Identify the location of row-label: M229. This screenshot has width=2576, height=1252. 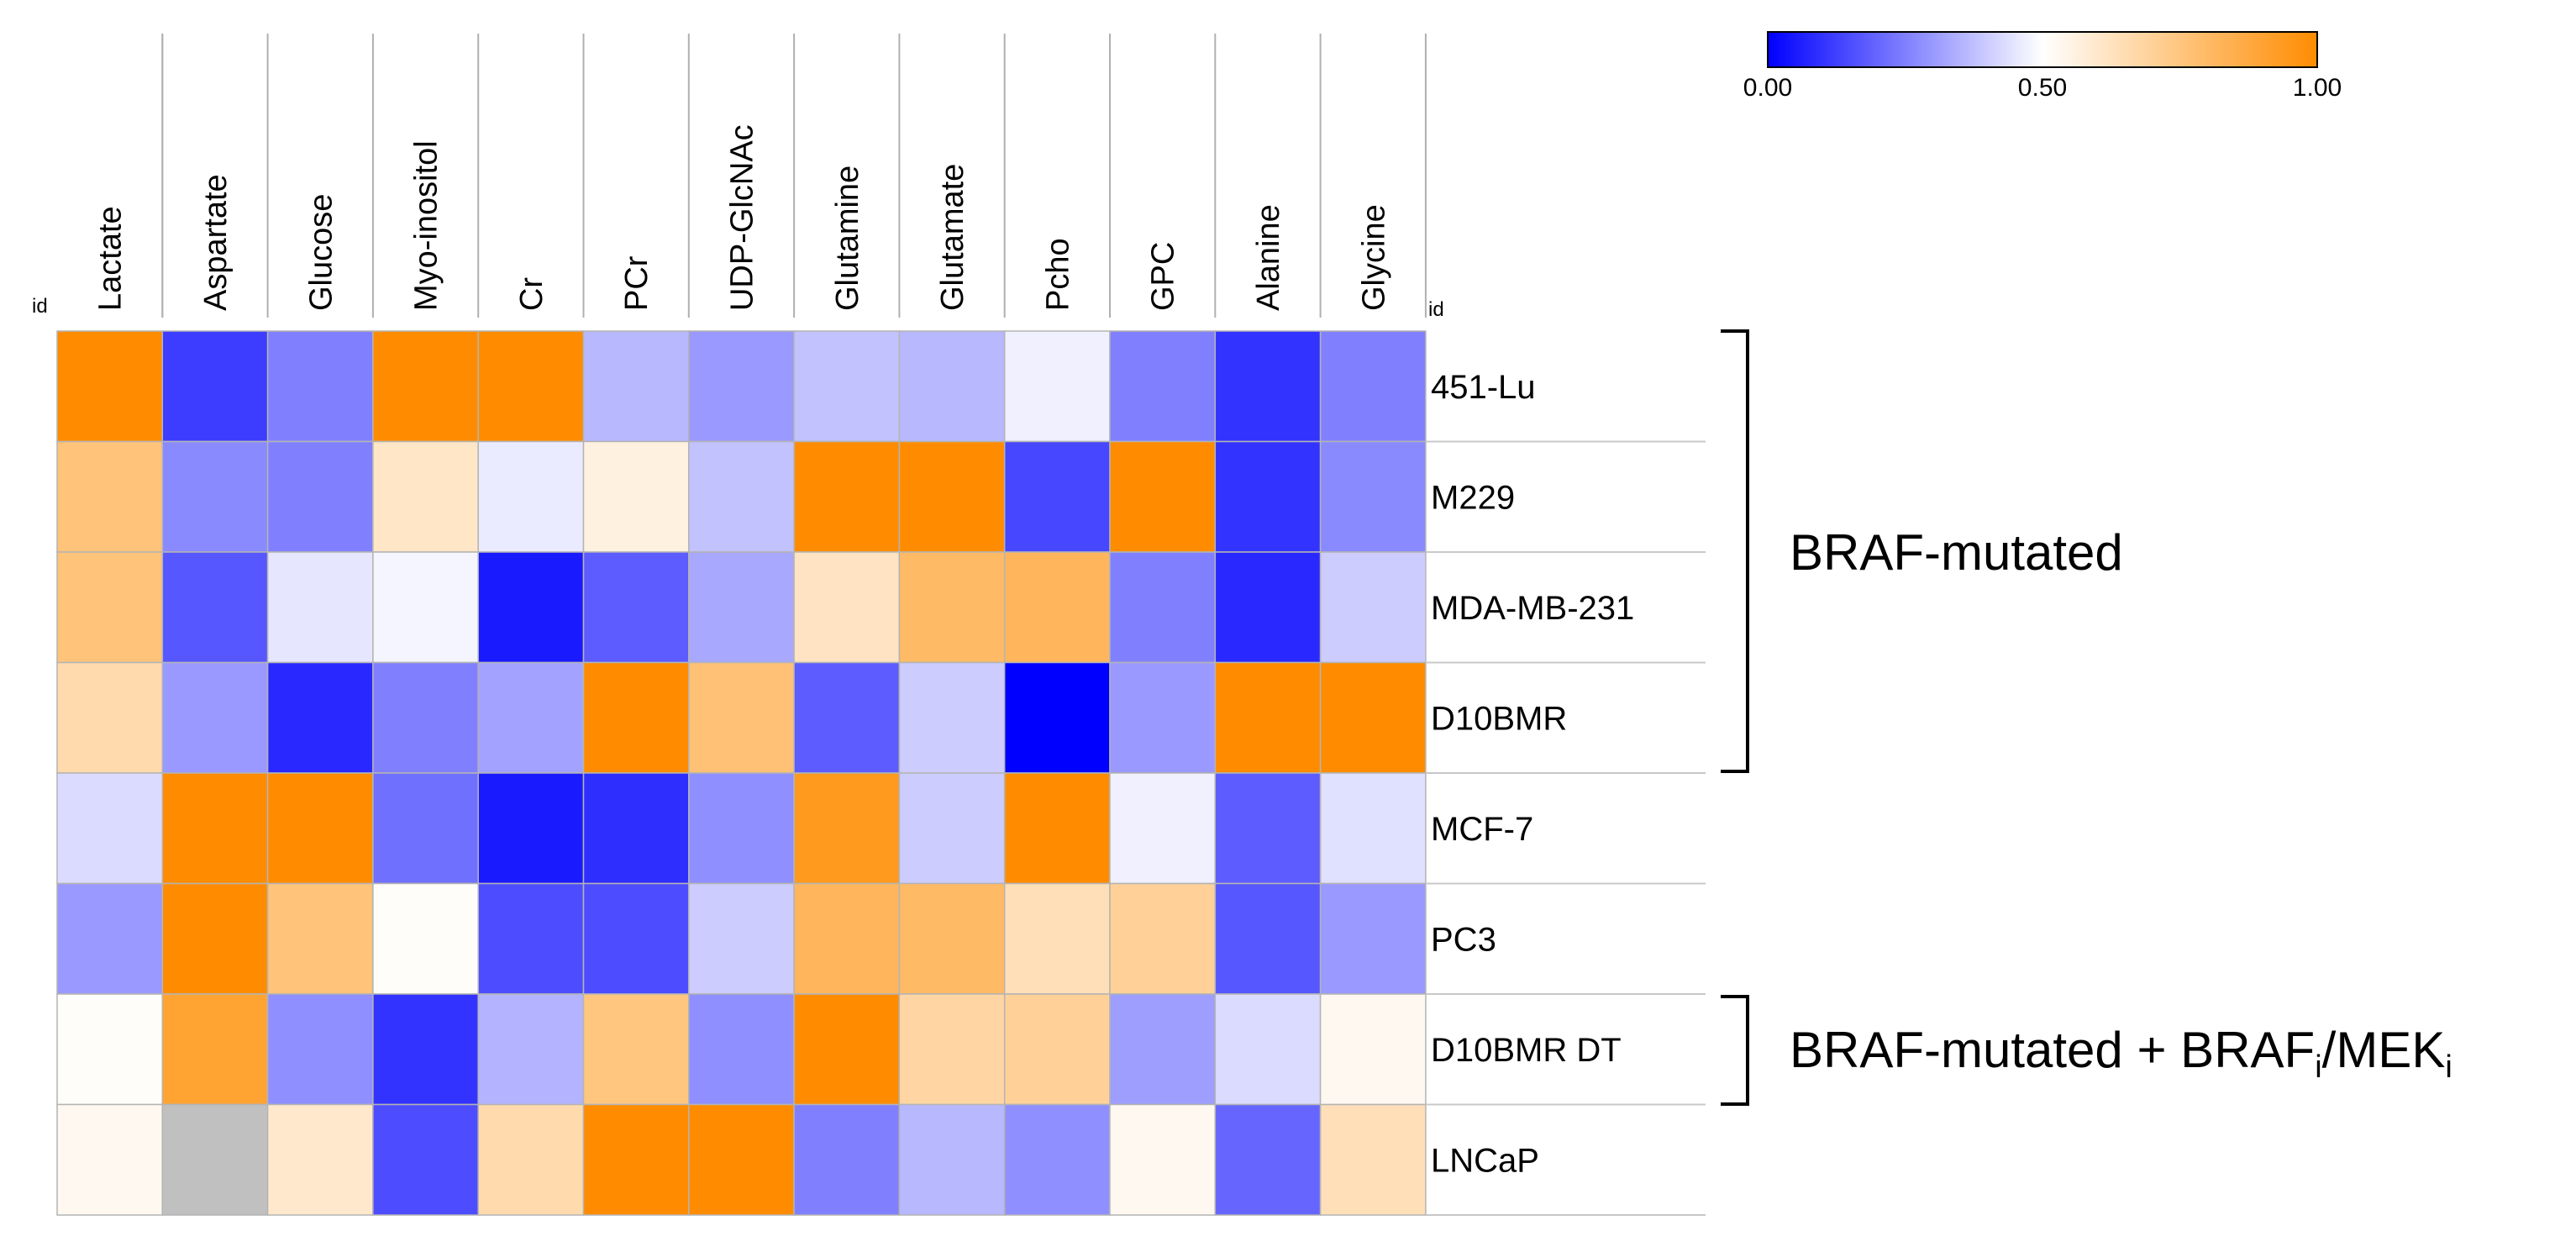
(1473, 497).